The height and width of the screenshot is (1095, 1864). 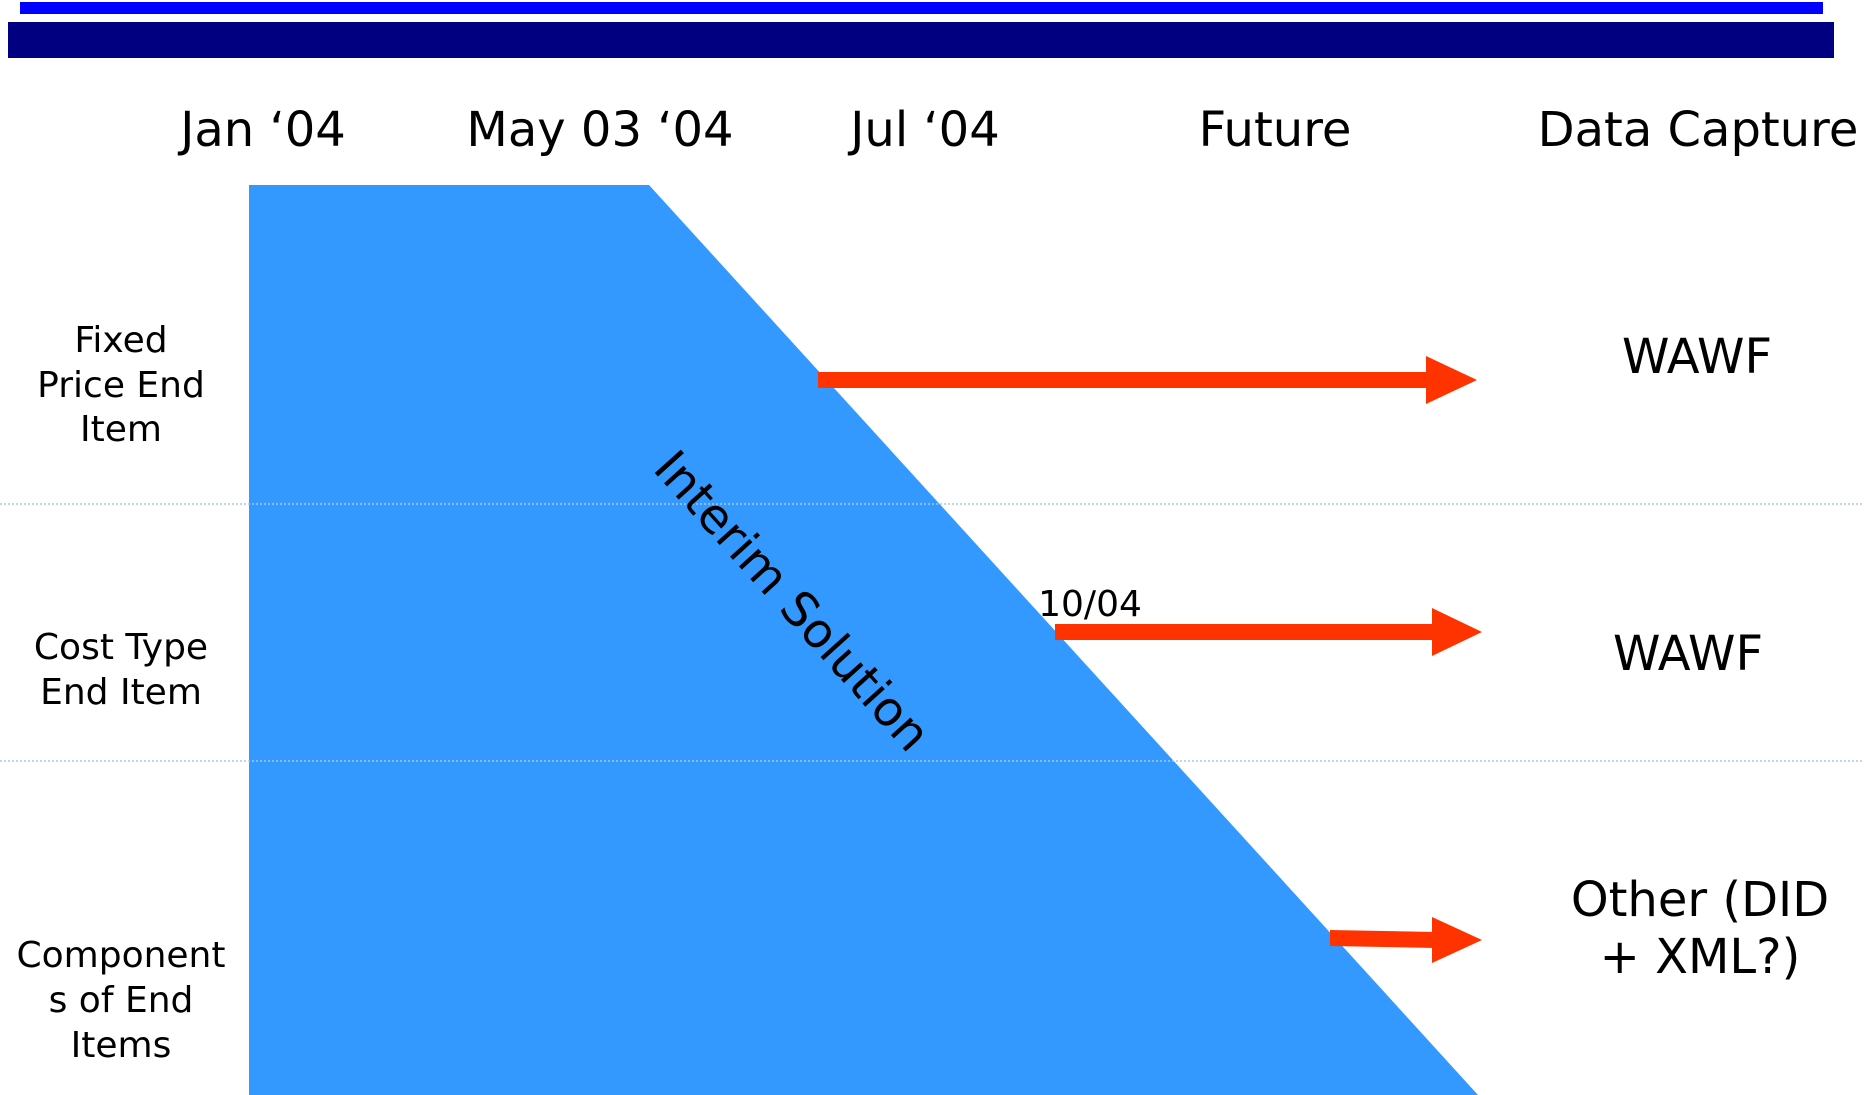 What do you see at coordinates (1700, 900) in the screenshot?
I see `capture-components-line1: Other (DID` at bounding box center [1700, 900].